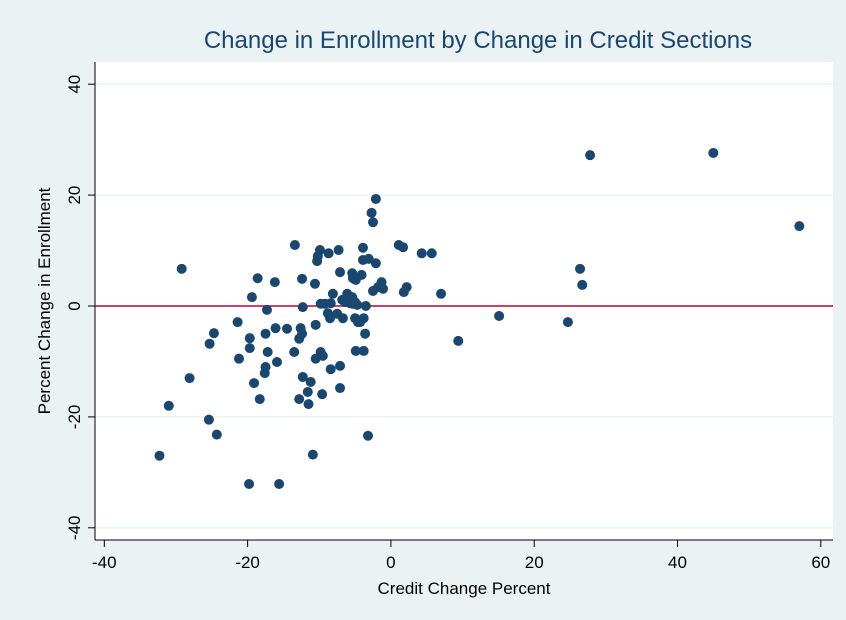 Image resolution: width=846 pixels, height=620 pixels. What do you see at coordinates (74, 305) in the screenshot?
I see `y-tick-label: 0` at bounding box center [74, 305].